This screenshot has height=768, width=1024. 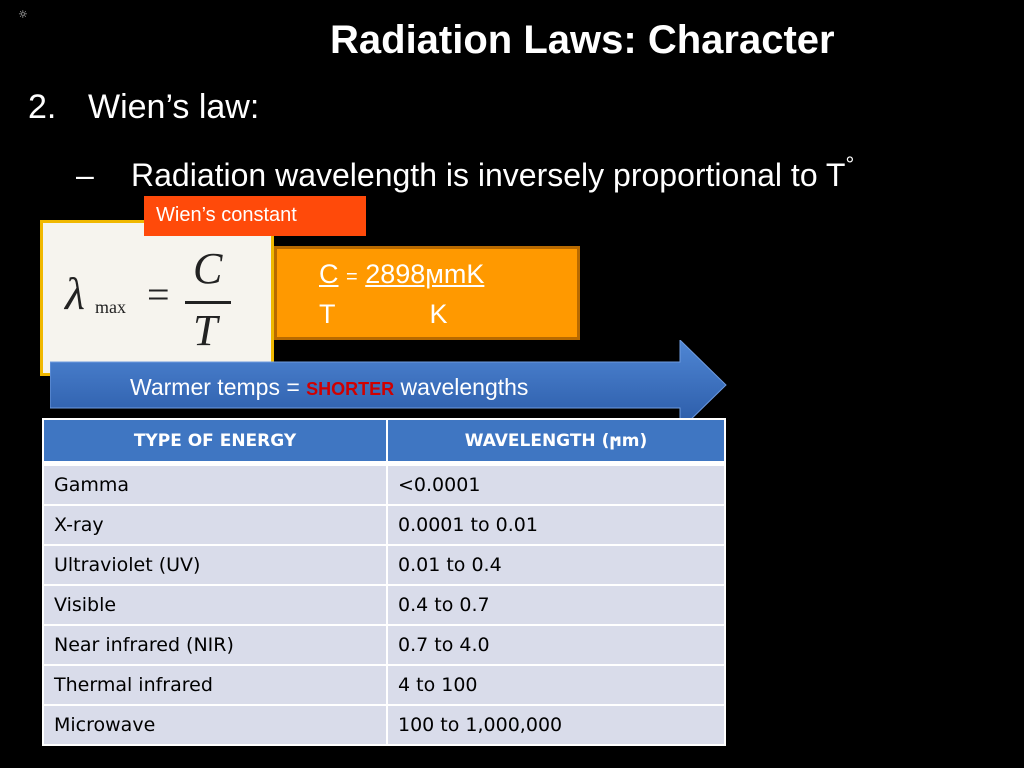 I want to click on formula-equals: =, so click(x=158, y=294).